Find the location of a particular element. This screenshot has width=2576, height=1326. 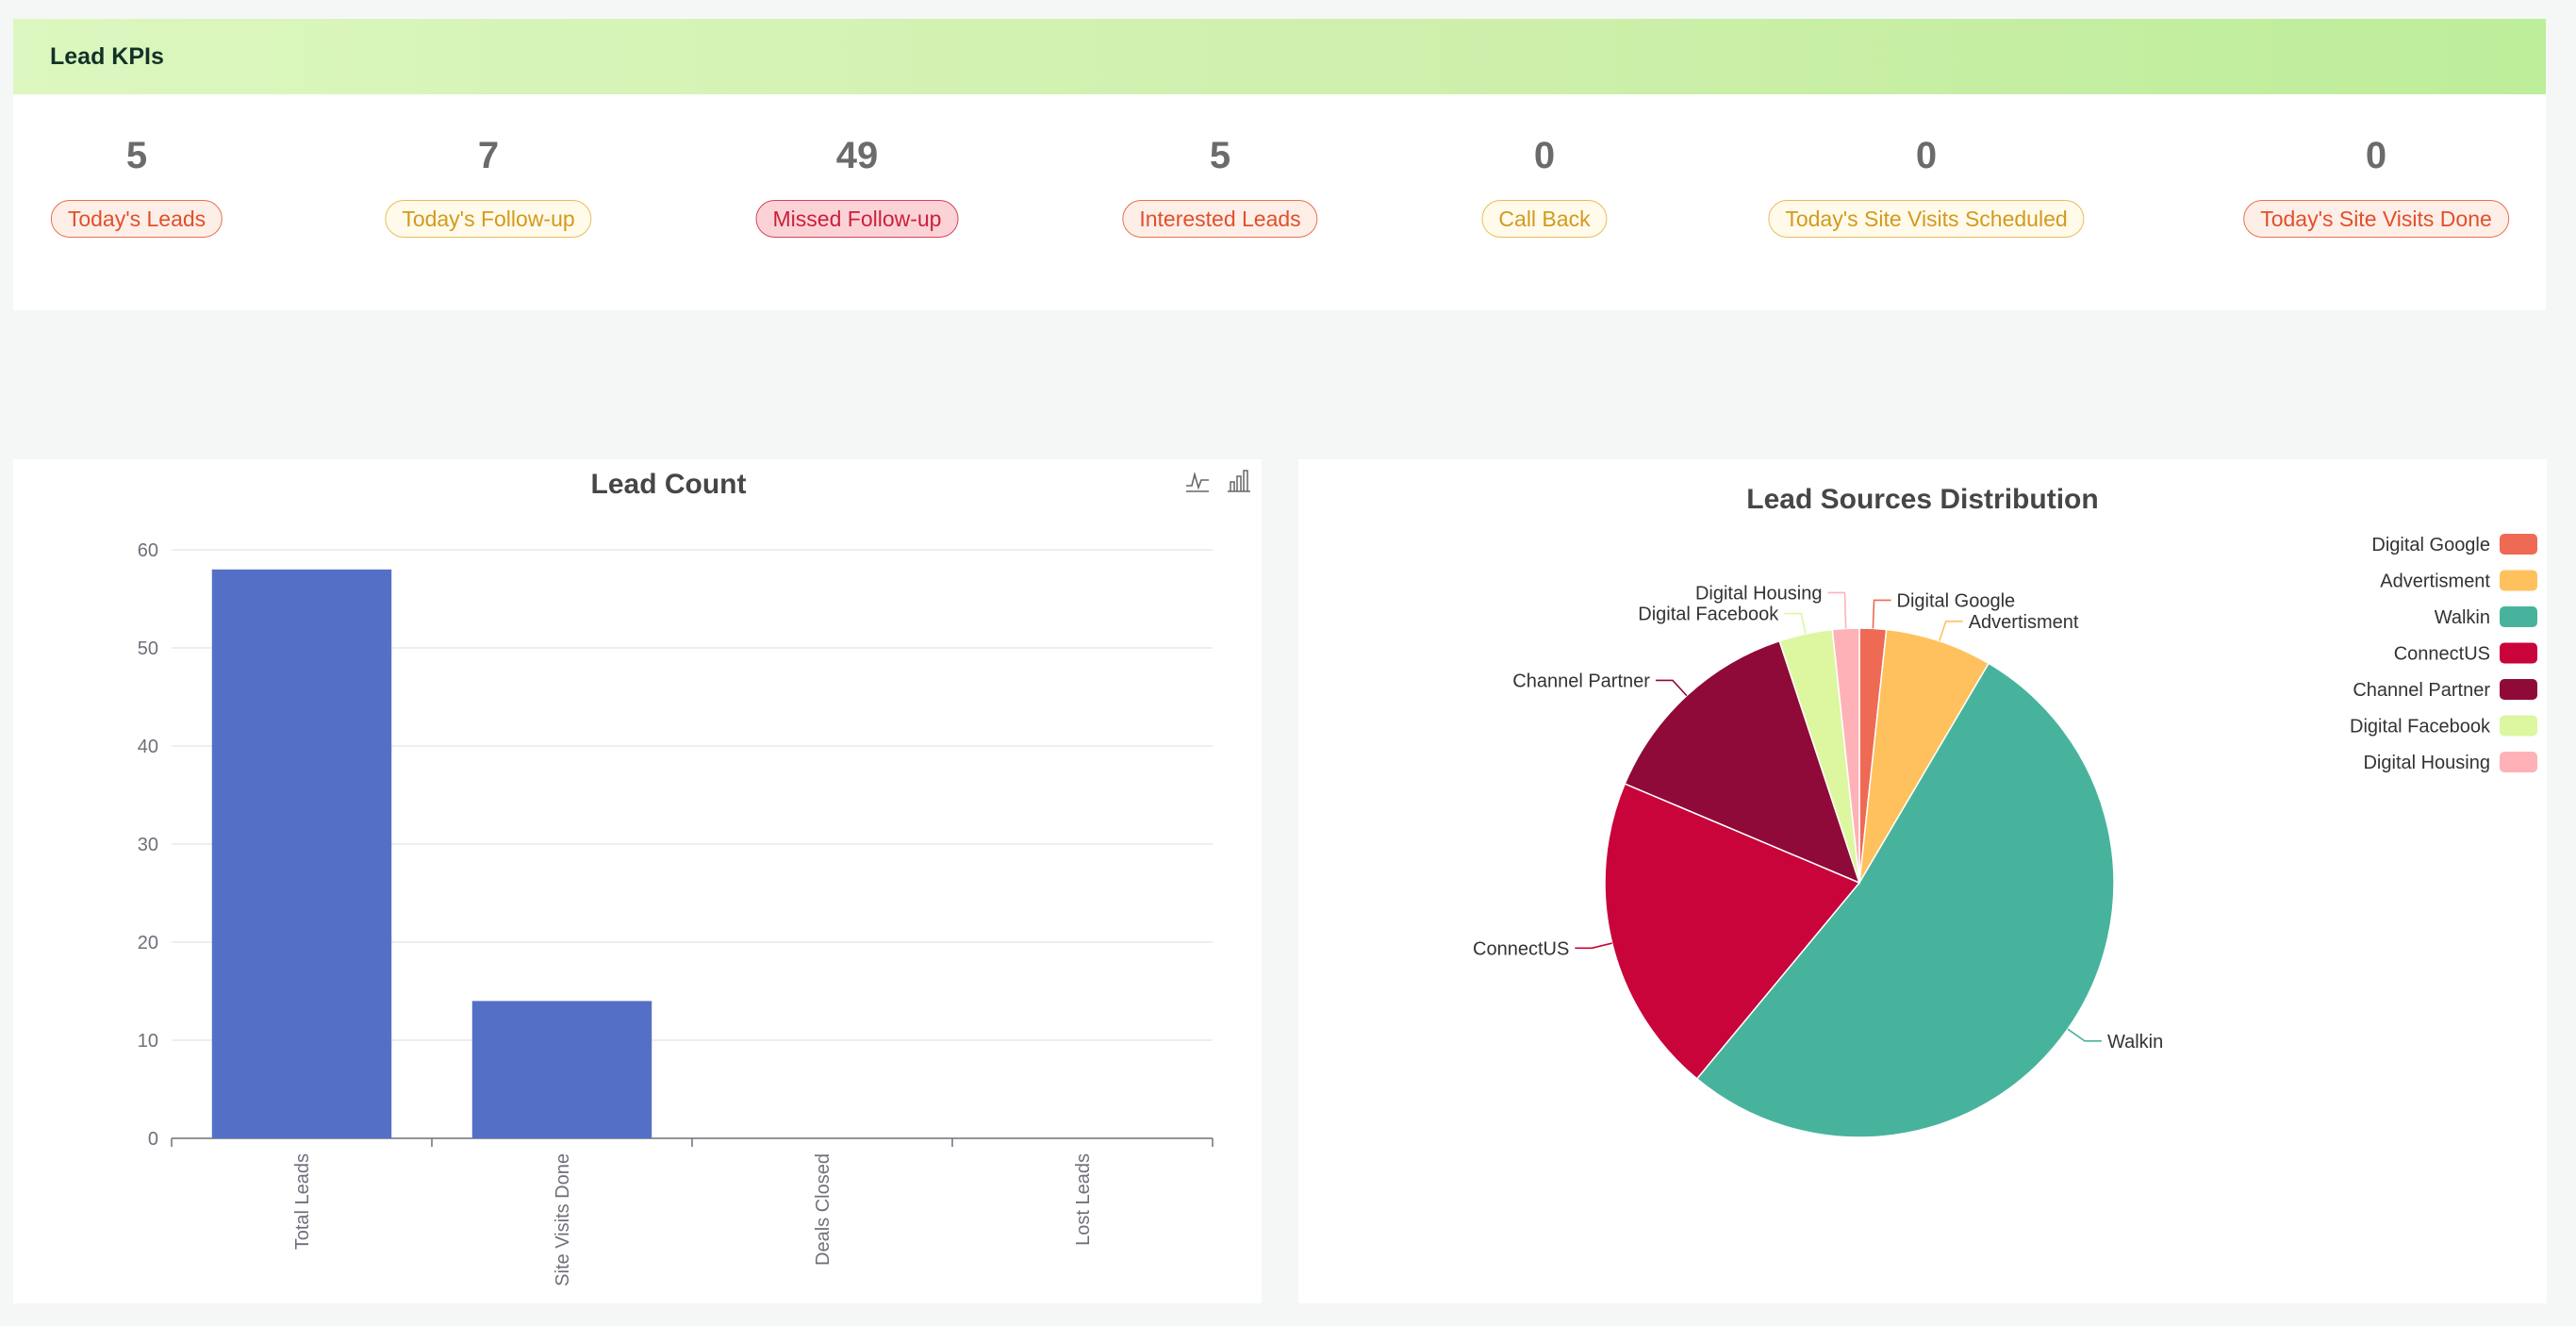

pie-label: Digital Google is located at coordinates (1956, 600).